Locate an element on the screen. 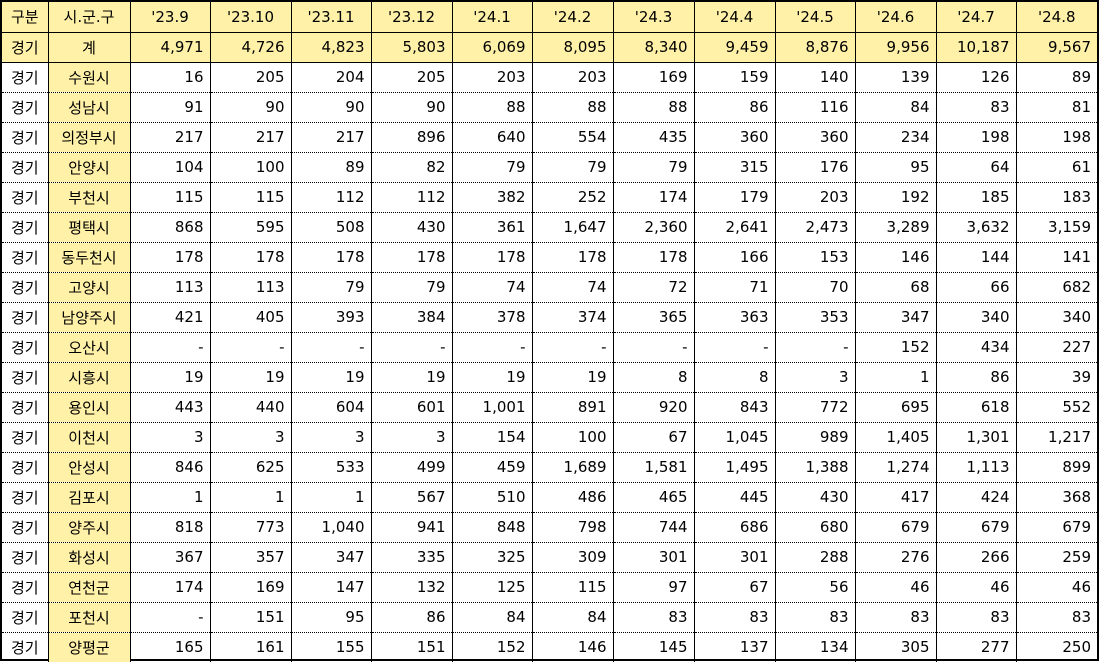 The height and width of the screenshot is (662, 1099). value-cell: 161 is located at coordinates (251, 647).